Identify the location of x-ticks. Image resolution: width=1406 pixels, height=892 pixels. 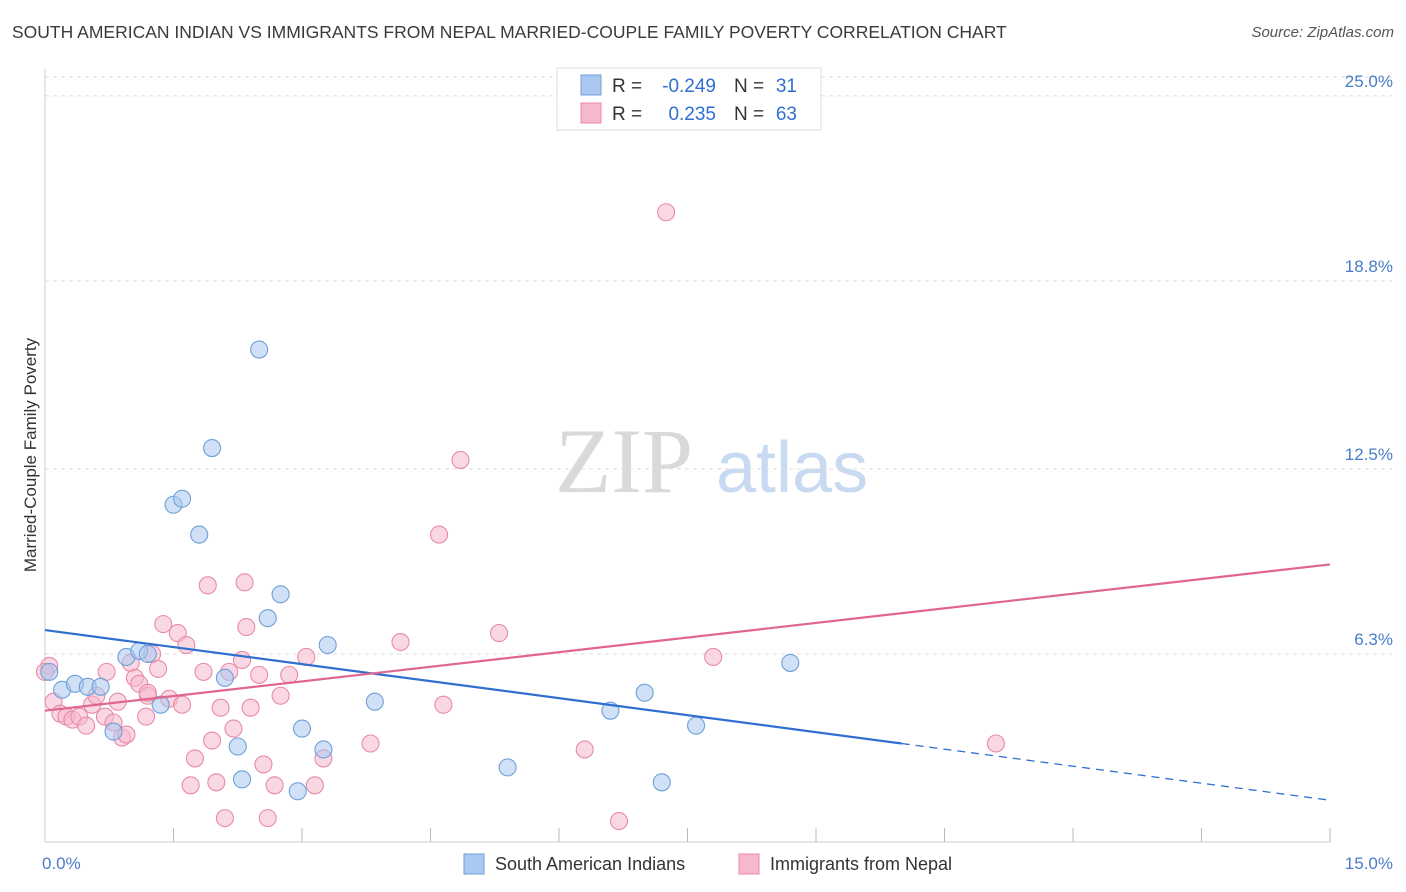
(752, 835).